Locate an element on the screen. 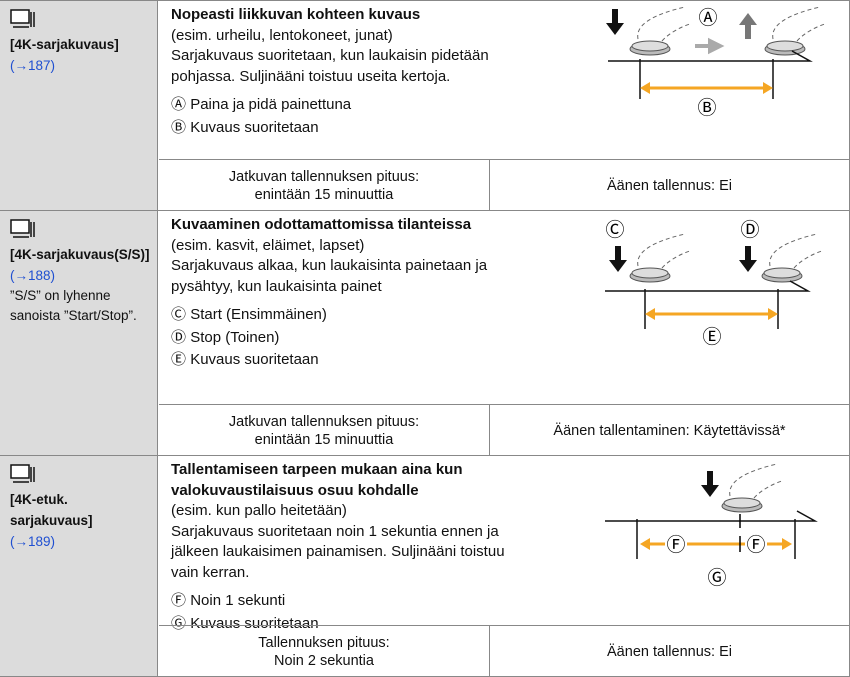 This screenshot has height=677, width=850. item-text: Paina ja pidä painettuna is located at coordinates (271, 104).